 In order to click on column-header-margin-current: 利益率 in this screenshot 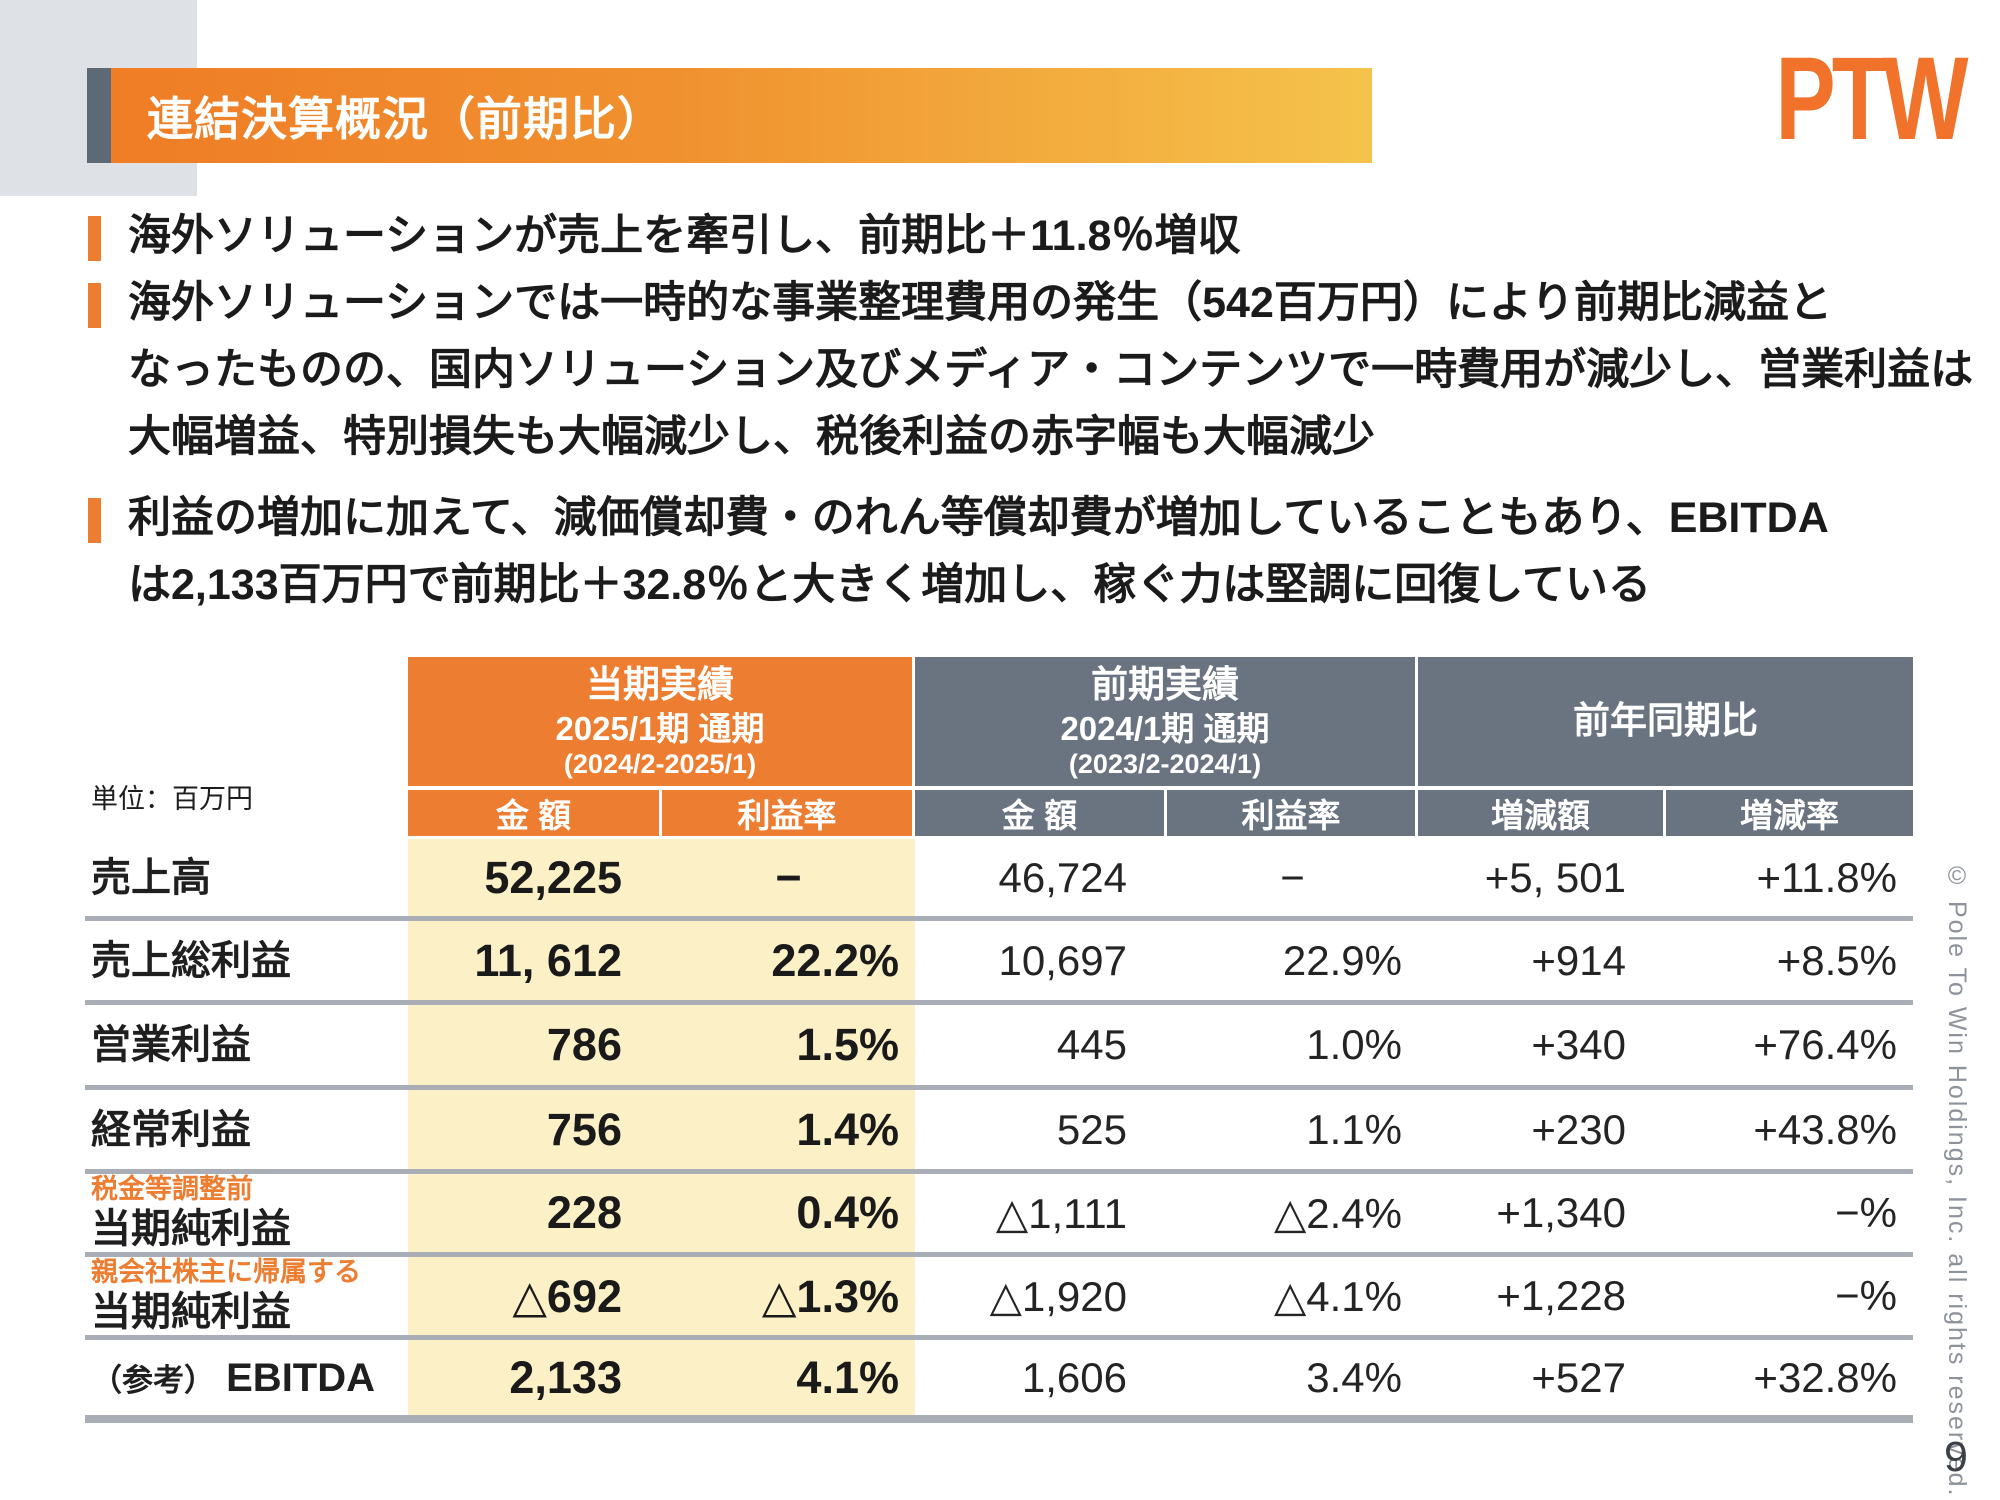, I will do `click(788, 814)`.